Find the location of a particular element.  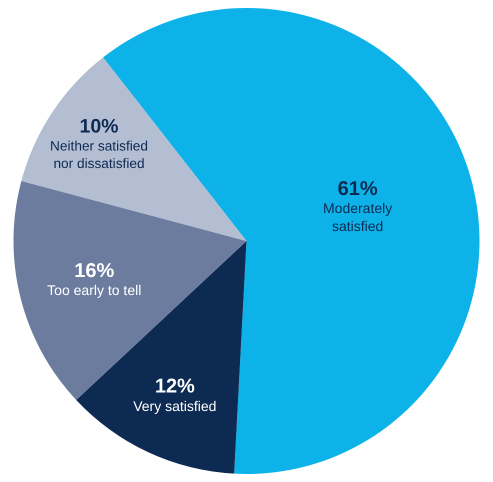

slice-label: Very satisfied is located at coordinates (174, 406).